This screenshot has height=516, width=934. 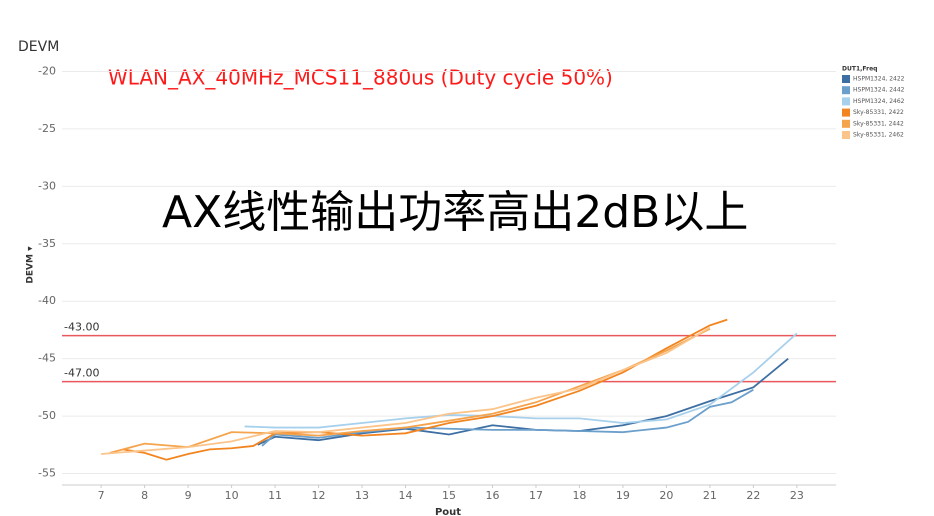 What do you see at coordinates (455, 212) in the screenshot?
I see `big-annotation: AX线性输出功率高出2dB以上` at bounding box center [455, 212].